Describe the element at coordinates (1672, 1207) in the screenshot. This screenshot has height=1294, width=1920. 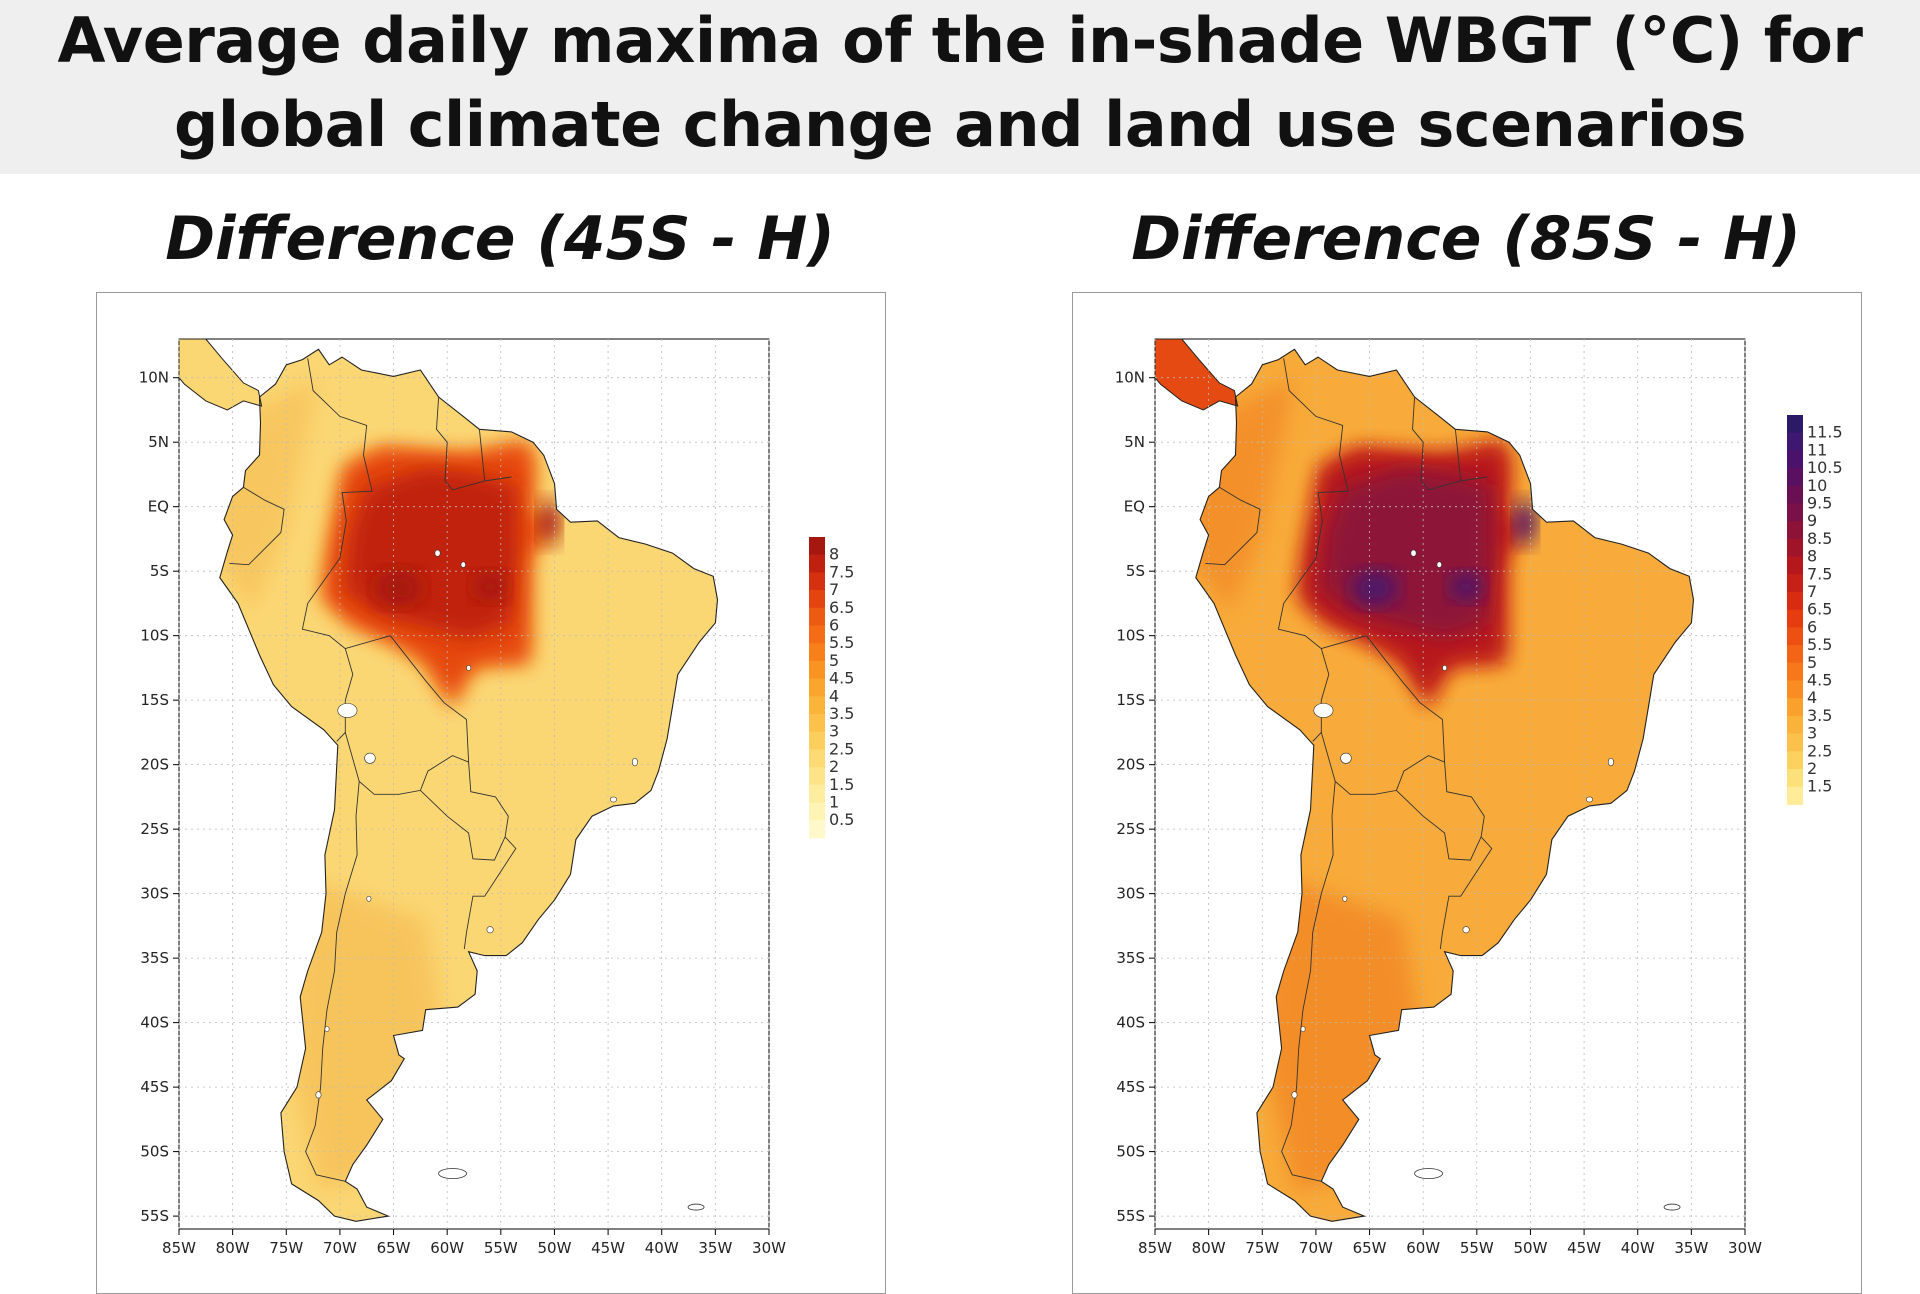
I see `south-georgia` at that location.